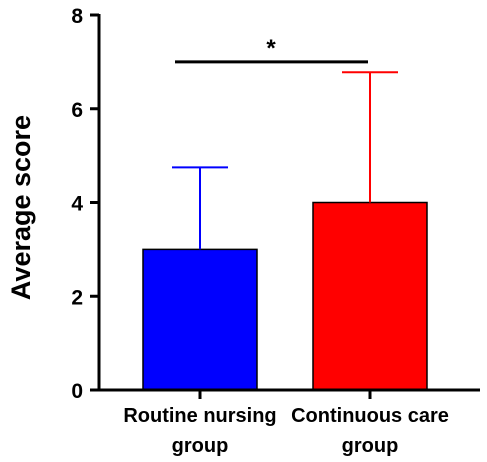 This screenshot has width=487, height=462. I want to click on x-category-label-line: Routine nursing, so click(199, 416).